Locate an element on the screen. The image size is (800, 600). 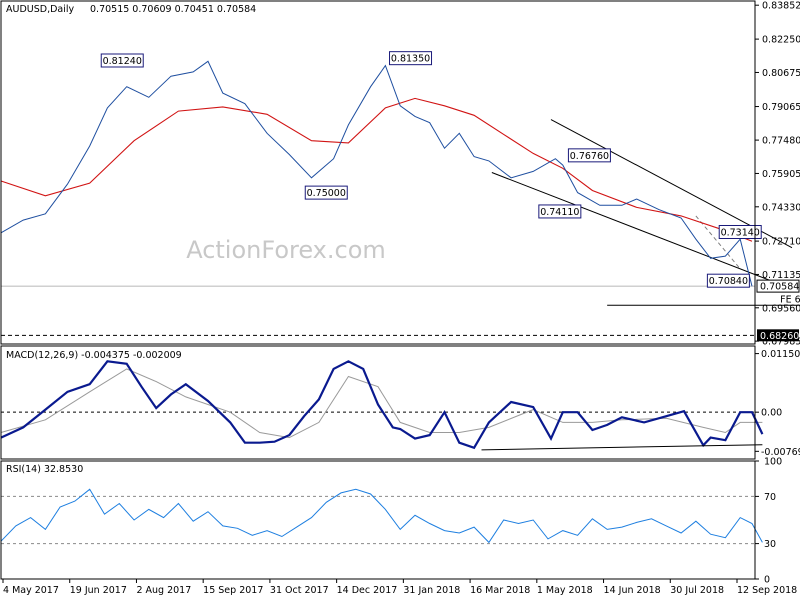
watermark: ActionForex.com is located at coordinates (286, 250).